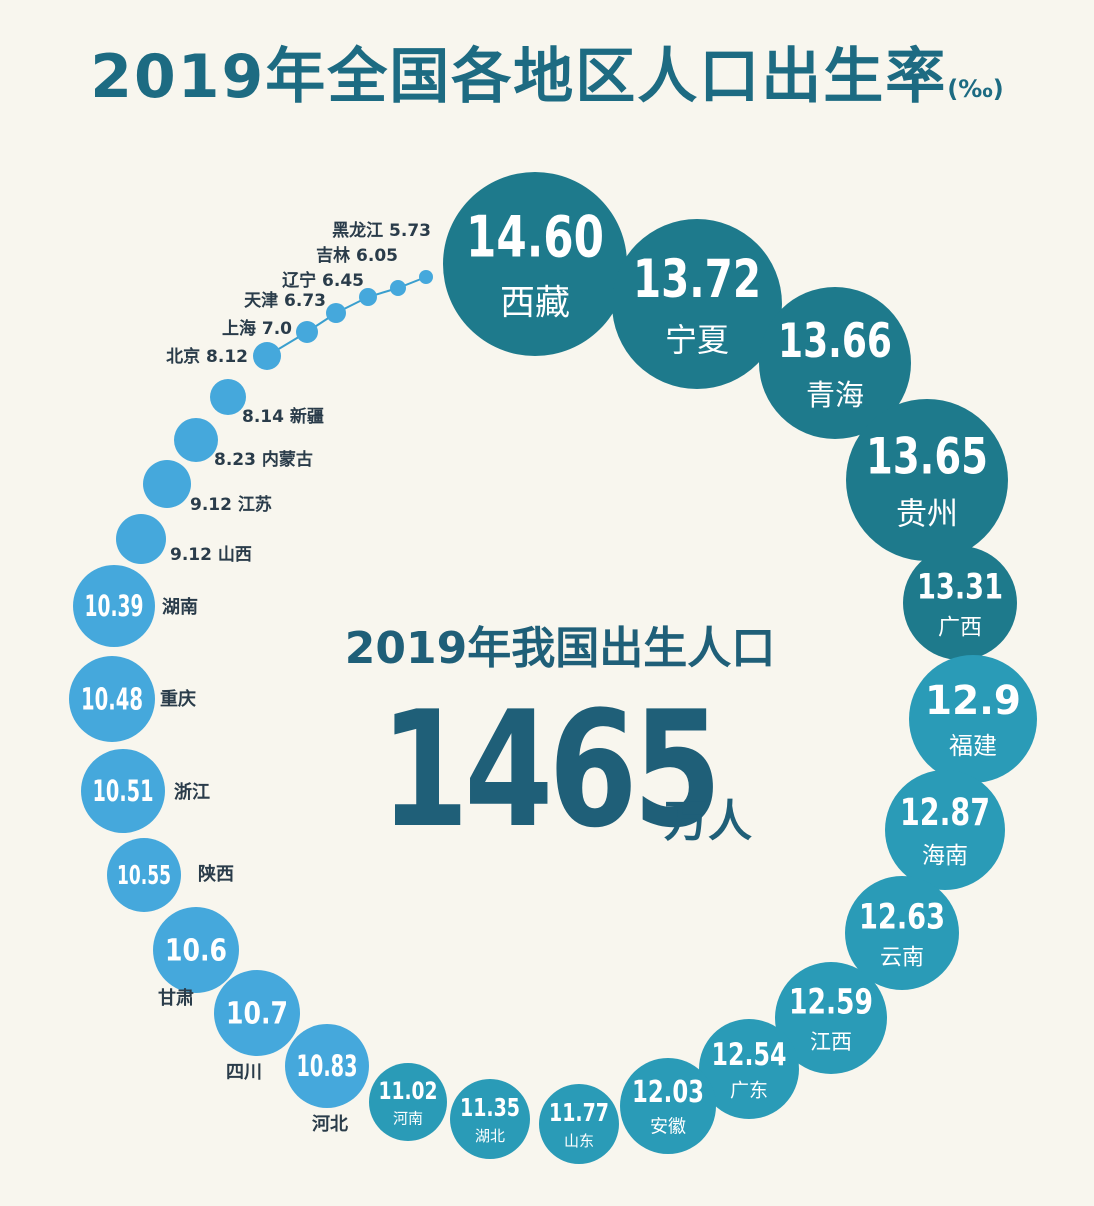 This screenshot has height=1206, width=1094. Describe the element at coordinates (927, 457) in the screenshot. I see `bubble-value: 13.65` at that location.